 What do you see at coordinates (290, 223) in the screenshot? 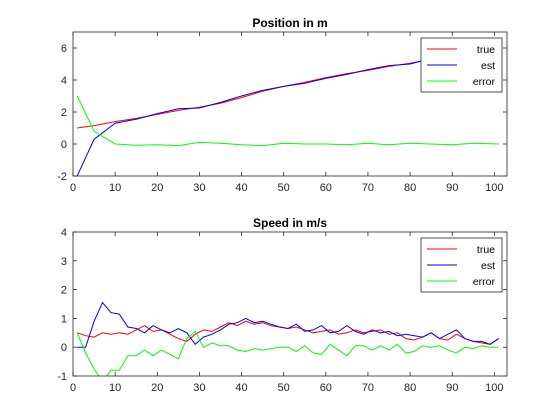
I see `chart-title: Speed in m/s` at bounding box center [290, 223].